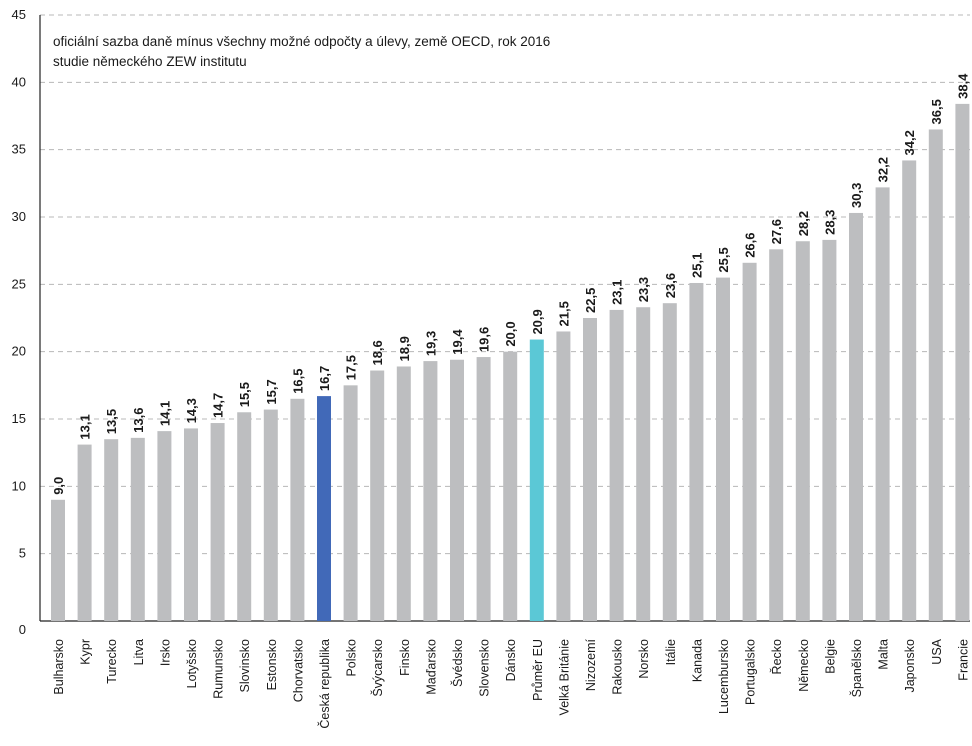 The width and height of the screenshot is (972, 746). Describe the element at coordinates (245, 666) in the screenshot. I see `x-tick-label: Slovinsko` at that location.